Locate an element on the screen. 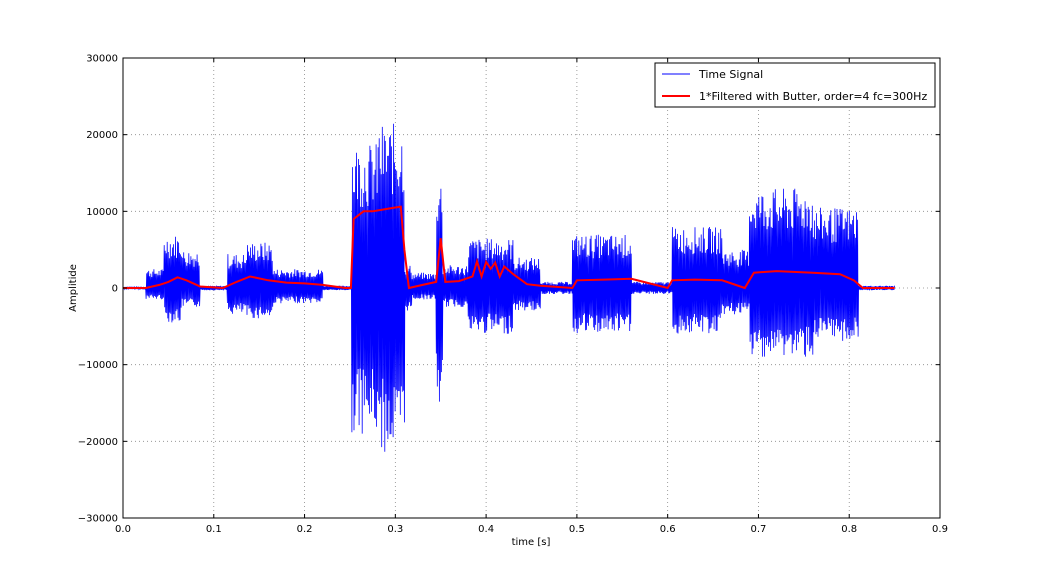 This screenshot has height=576, width=1038. y-tick-label: −30000 is located at coordinates (98, 519).